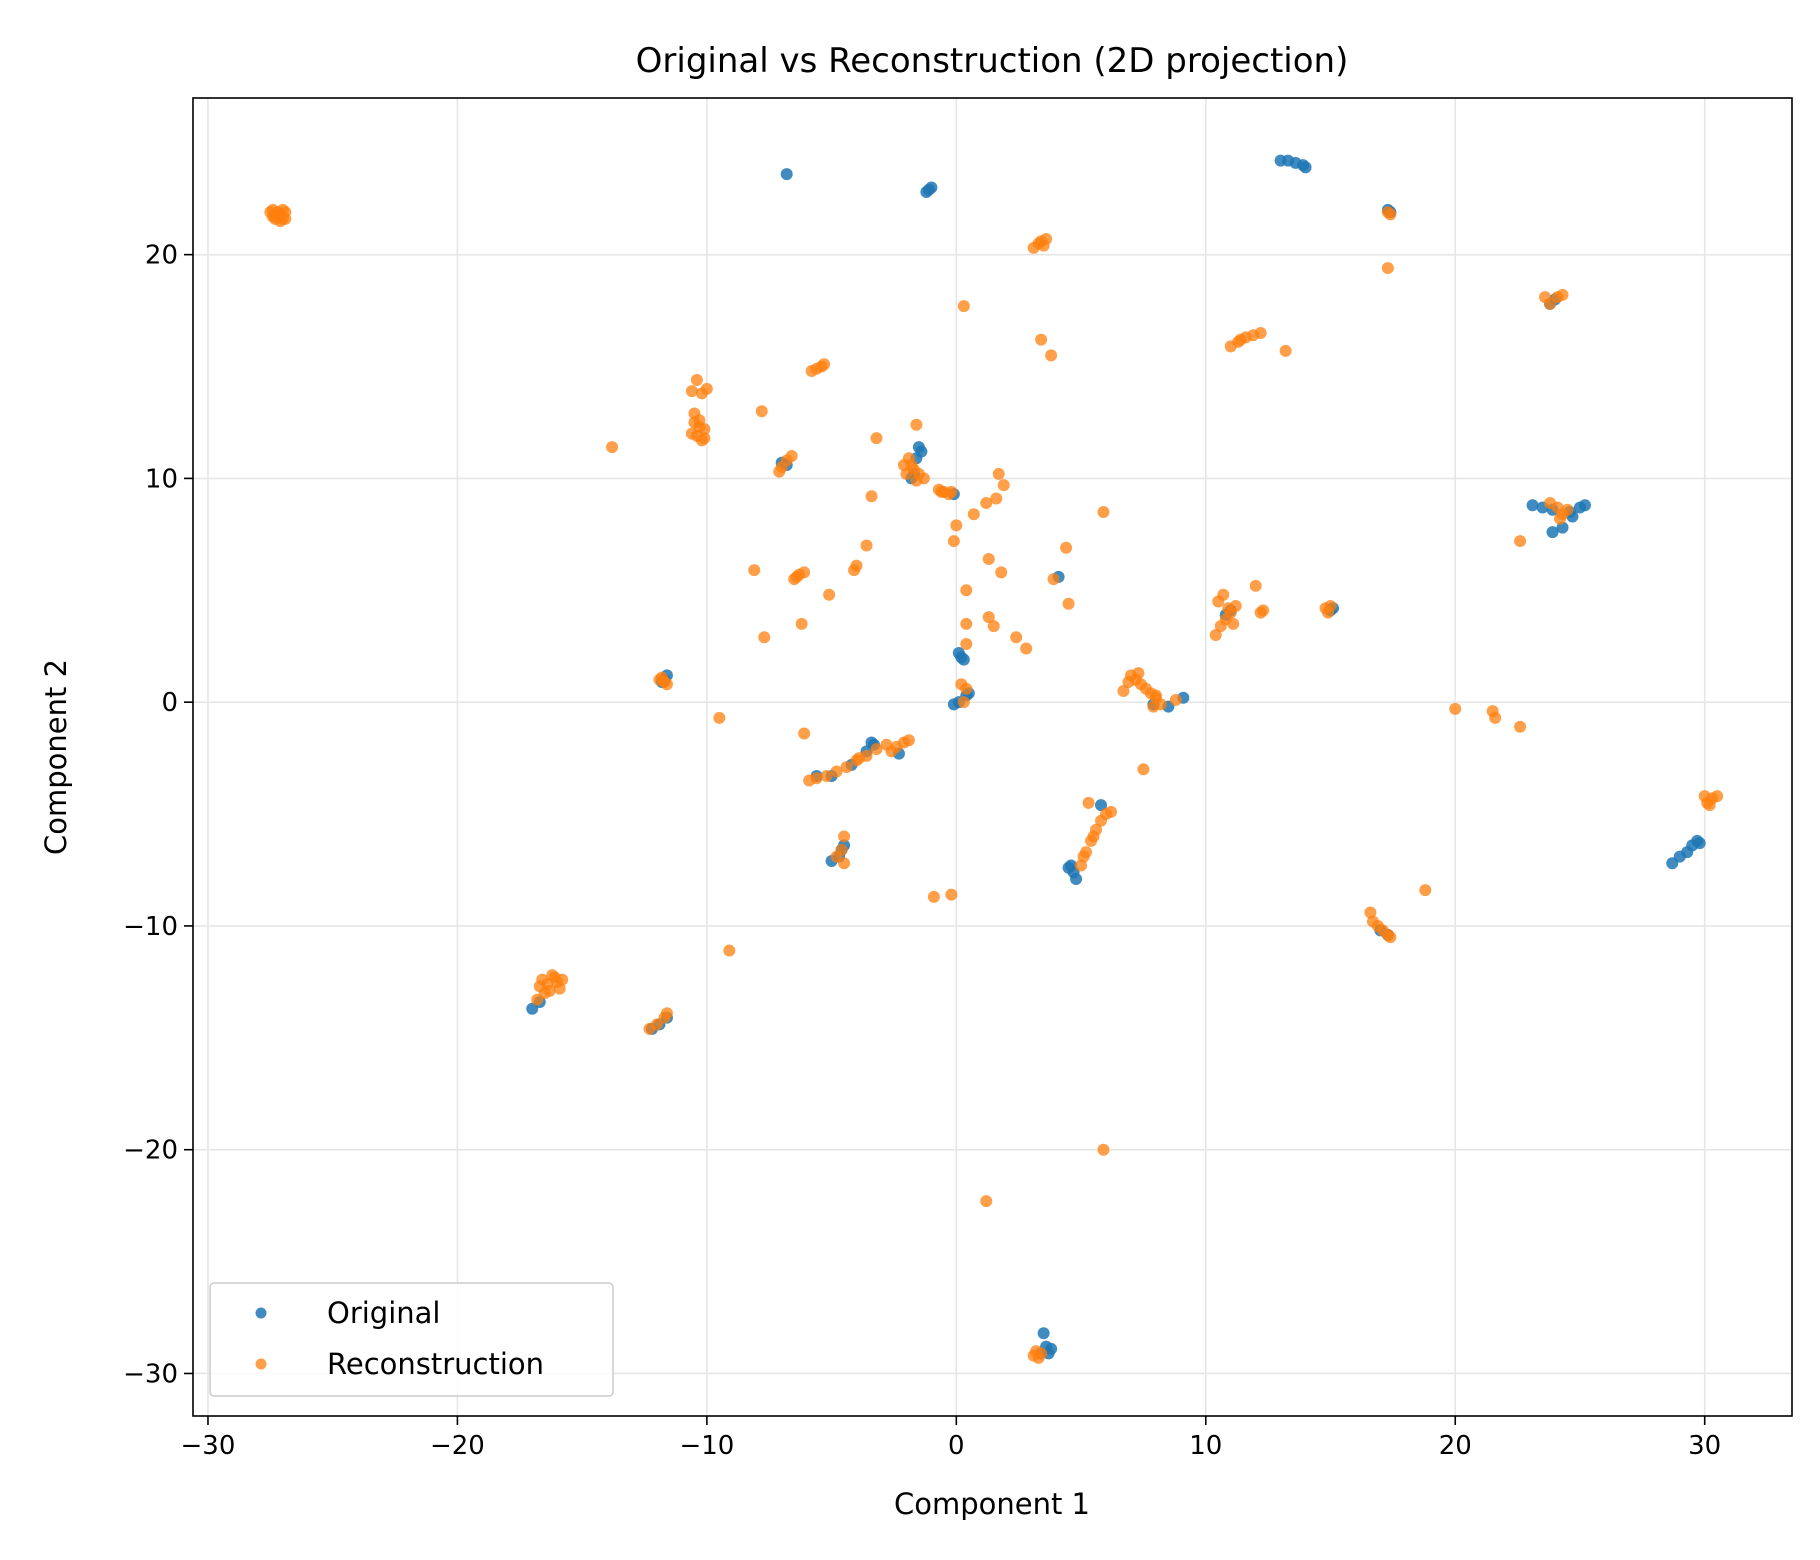 The height and width of the screenshot is (1560, 1820). What do you see at coordinates (383, 1313) in the screenshot?
I see `legend-label-original: Original` at bounding box center [383, 1313].